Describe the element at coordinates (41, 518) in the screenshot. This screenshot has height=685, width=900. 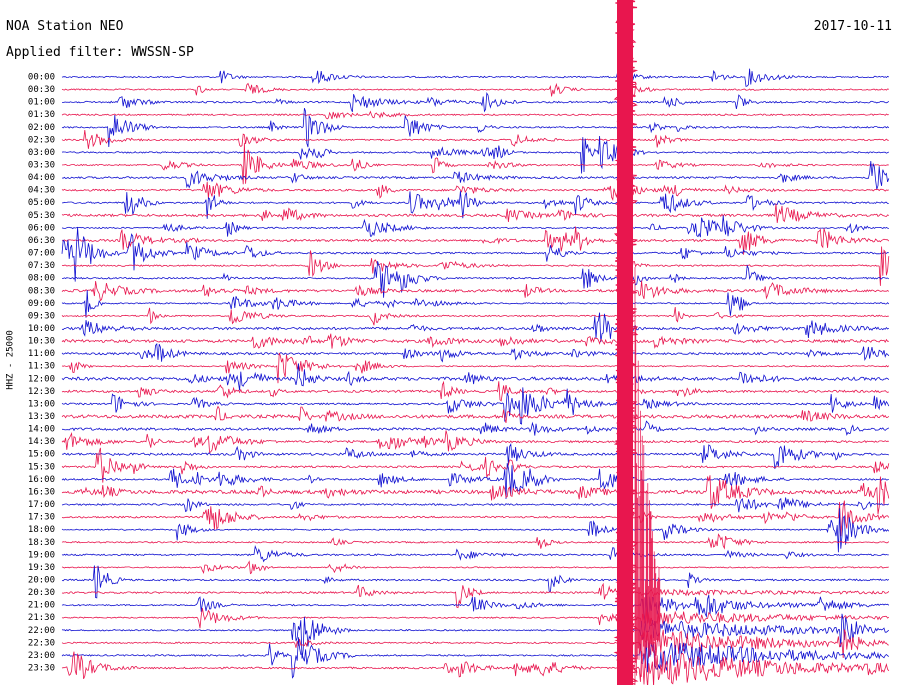
I see `time-label: 17:30` at that location.